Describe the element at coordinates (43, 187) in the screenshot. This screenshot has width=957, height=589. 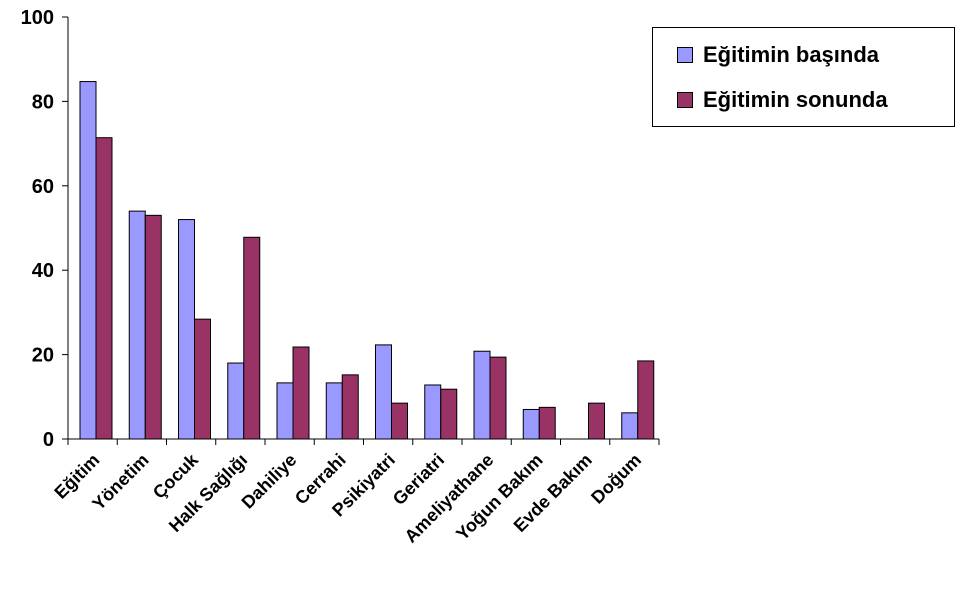
I see `y-tick-label: 60` at that location.